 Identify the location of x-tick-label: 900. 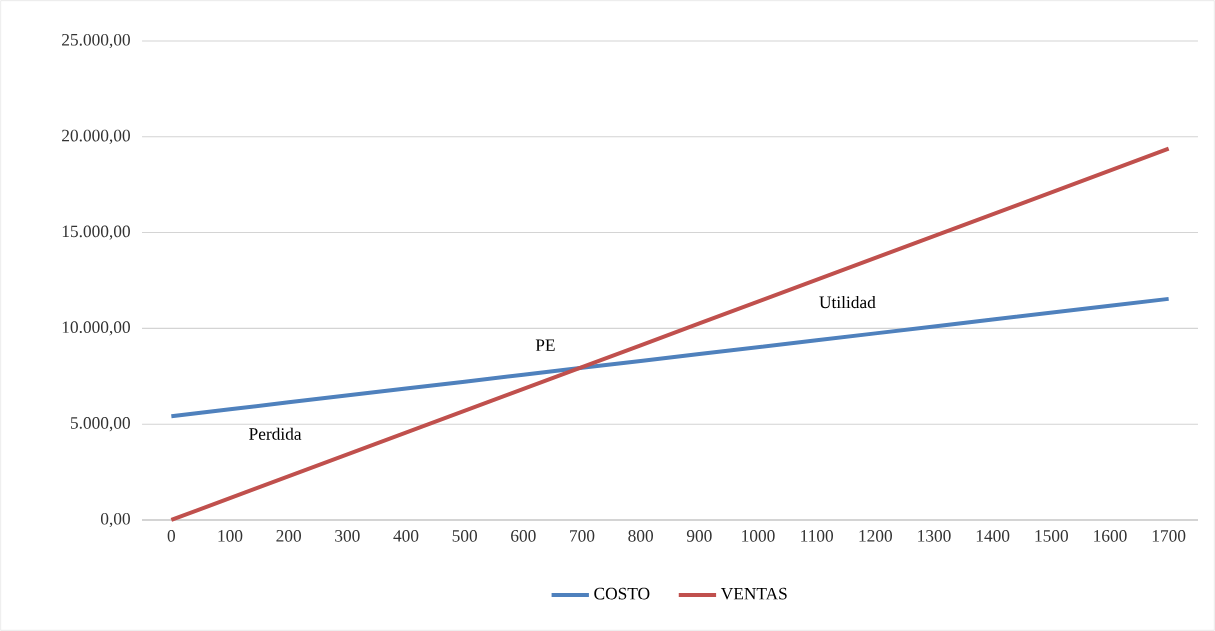
(699, 536).